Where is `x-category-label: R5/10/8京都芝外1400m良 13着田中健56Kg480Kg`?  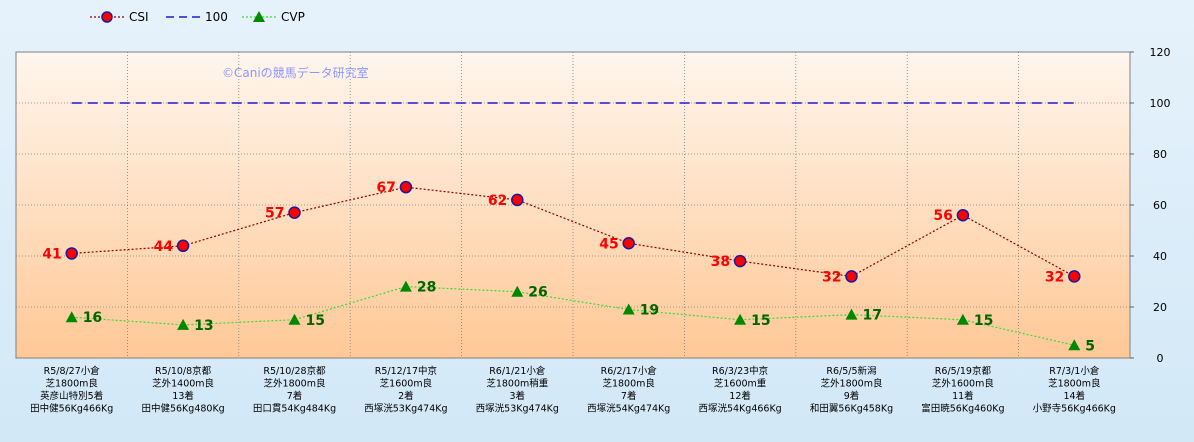
x-category-label: R5/10/8京都芝外1400m良 13着田中健56Kg480Kg is located at coordinates (182, 390).